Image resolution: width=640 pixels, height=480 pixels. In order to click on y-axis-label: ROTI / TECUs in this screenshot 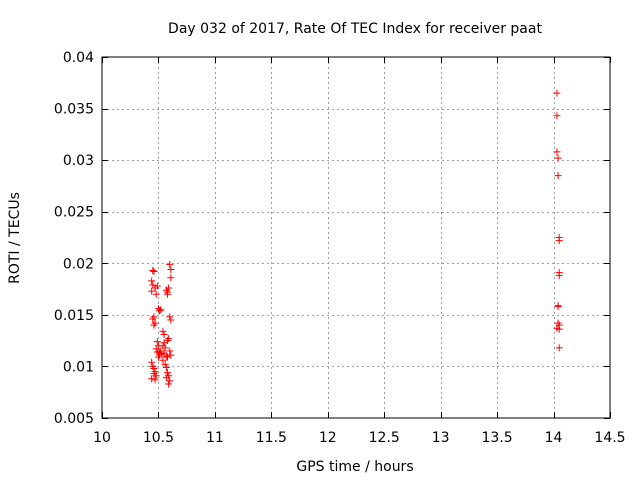, I will do `click(15, 238)`.